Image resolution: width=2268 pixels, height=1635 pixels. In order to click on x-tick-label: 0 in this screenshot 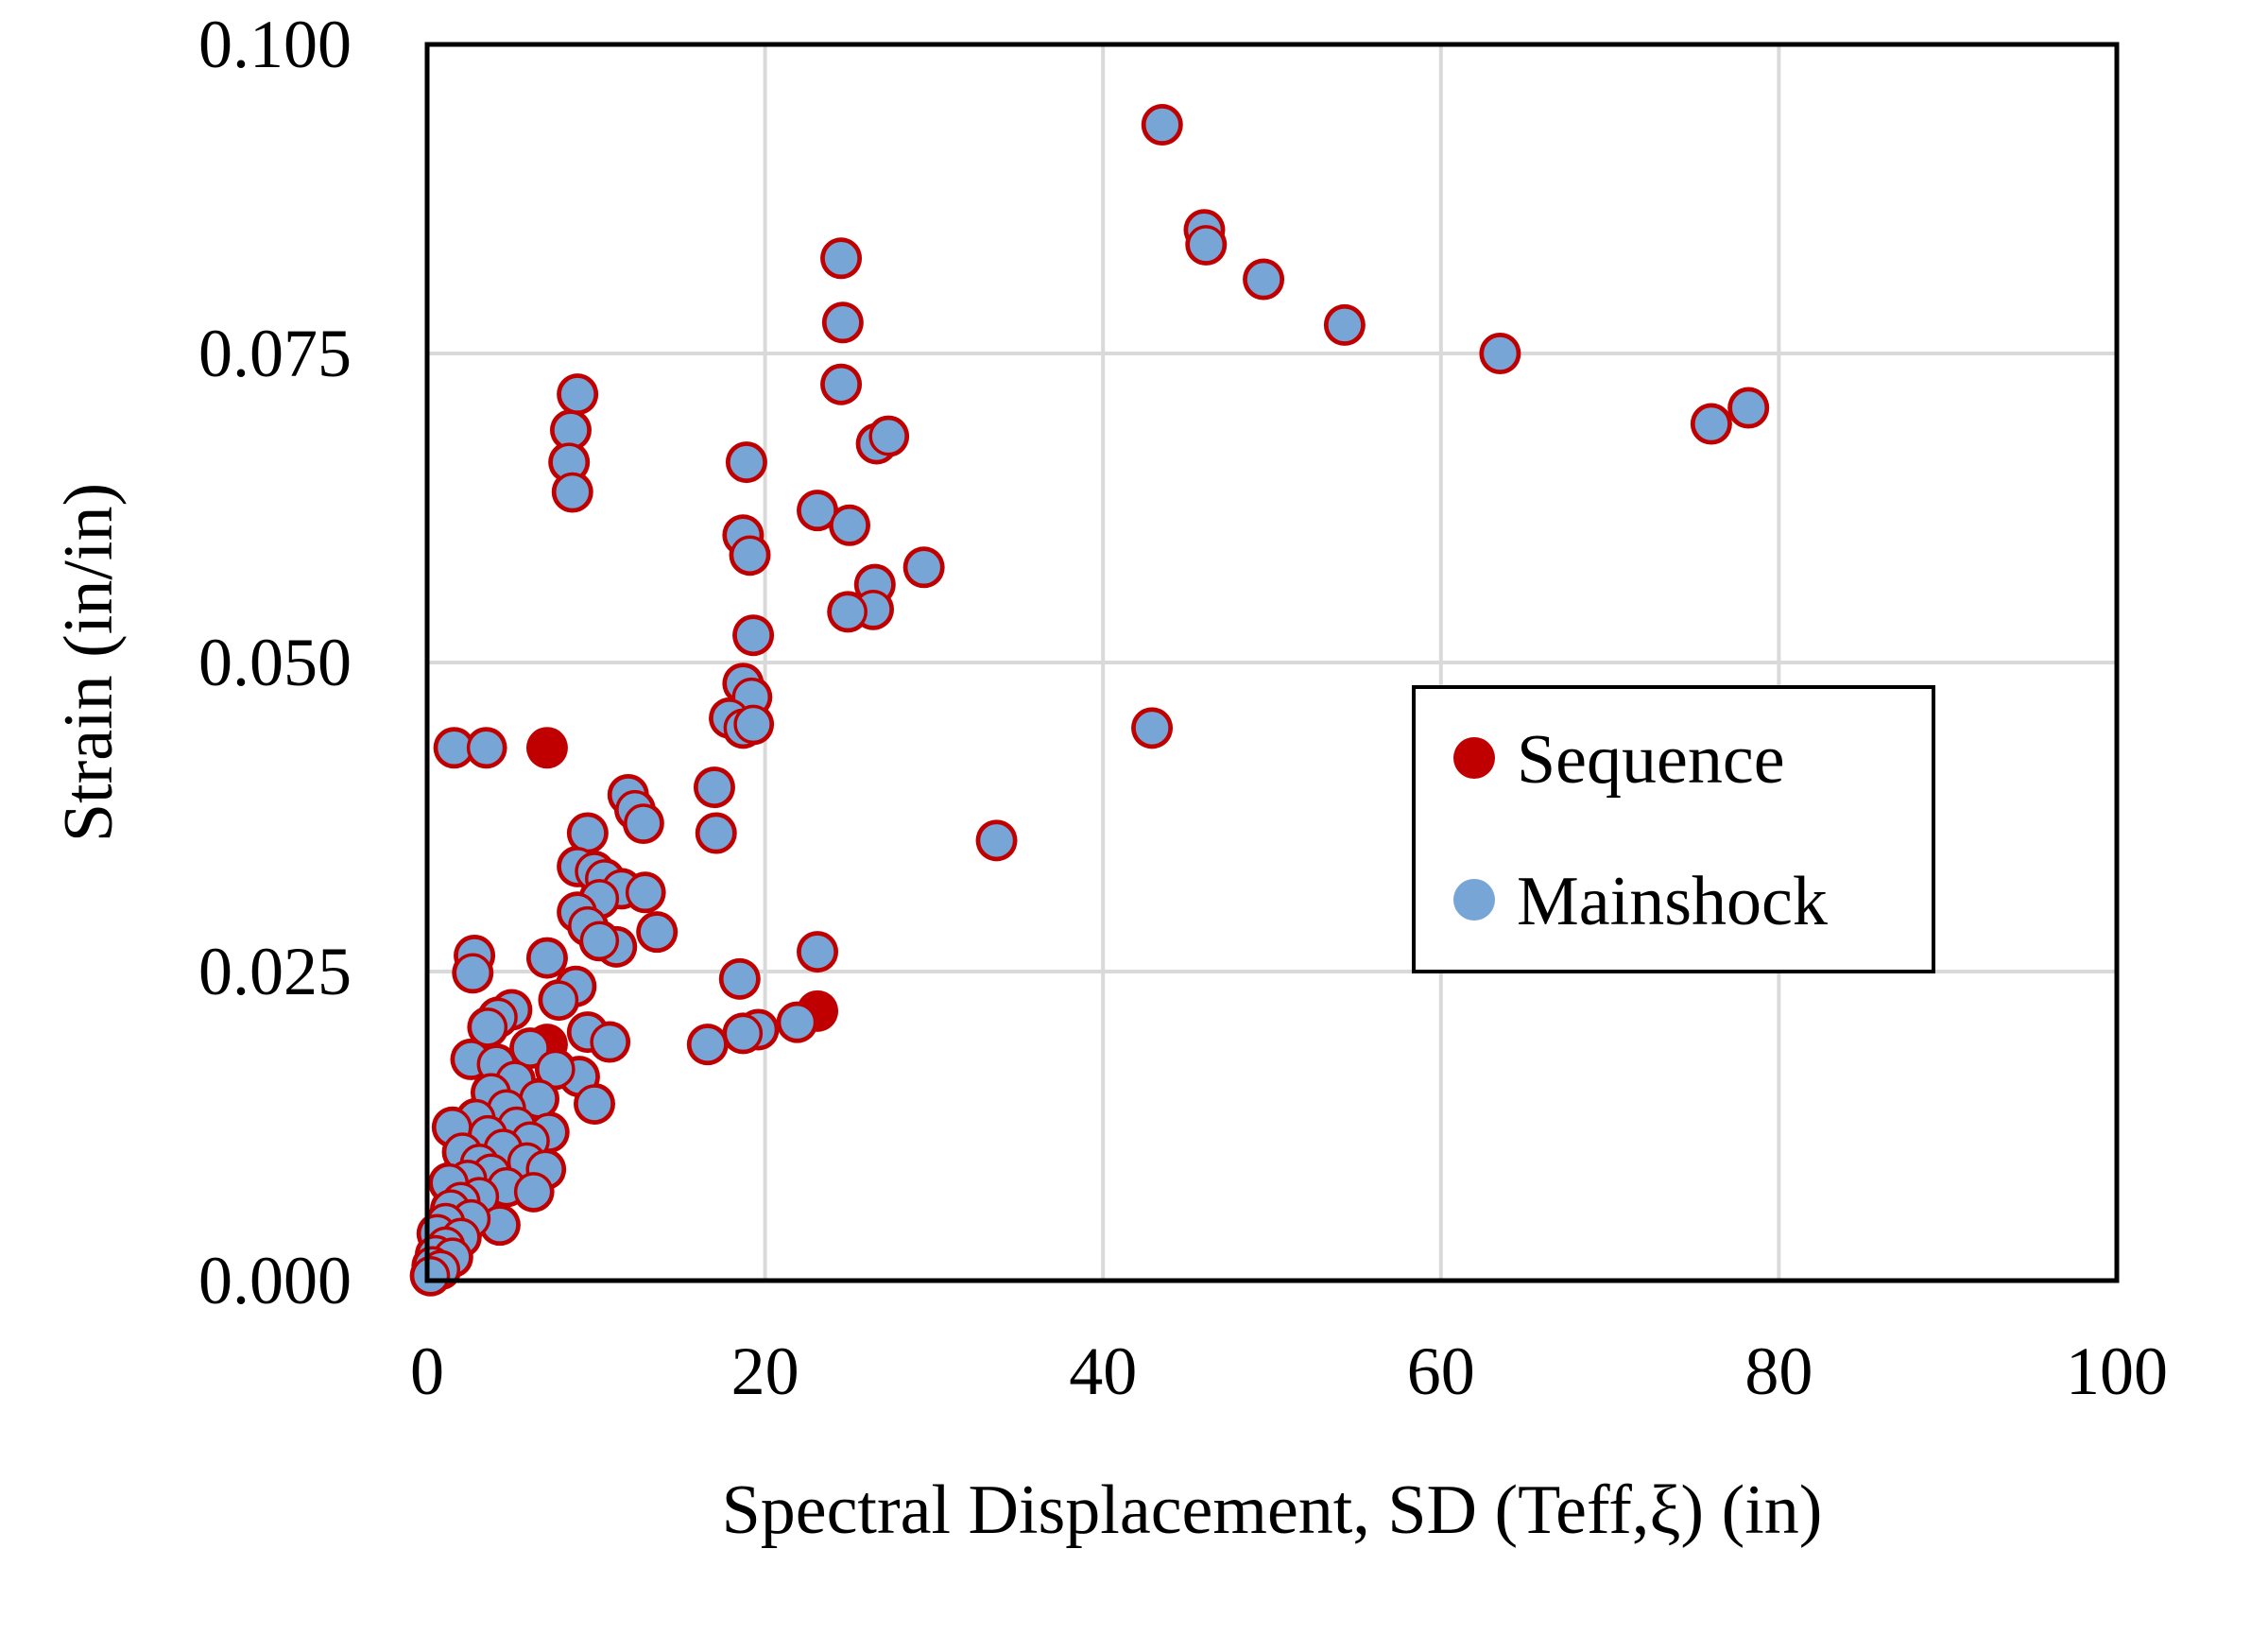, I will do `click(427, 1371)`.